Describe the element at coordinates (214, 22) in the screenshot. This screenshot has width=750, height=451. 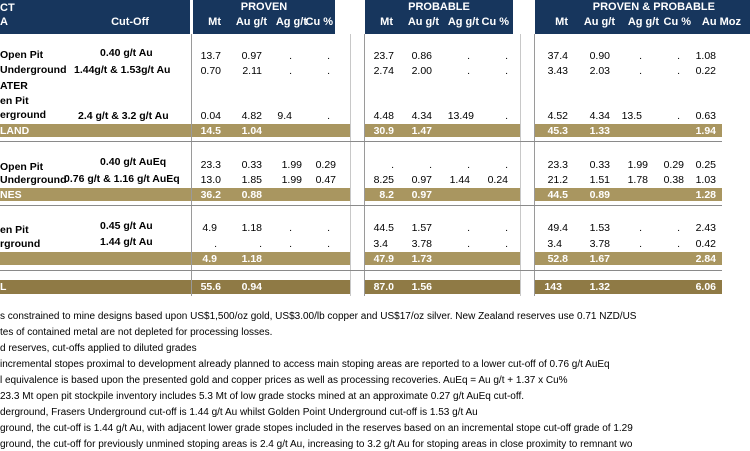
I see `proven-col-mt: Mt` at that location.